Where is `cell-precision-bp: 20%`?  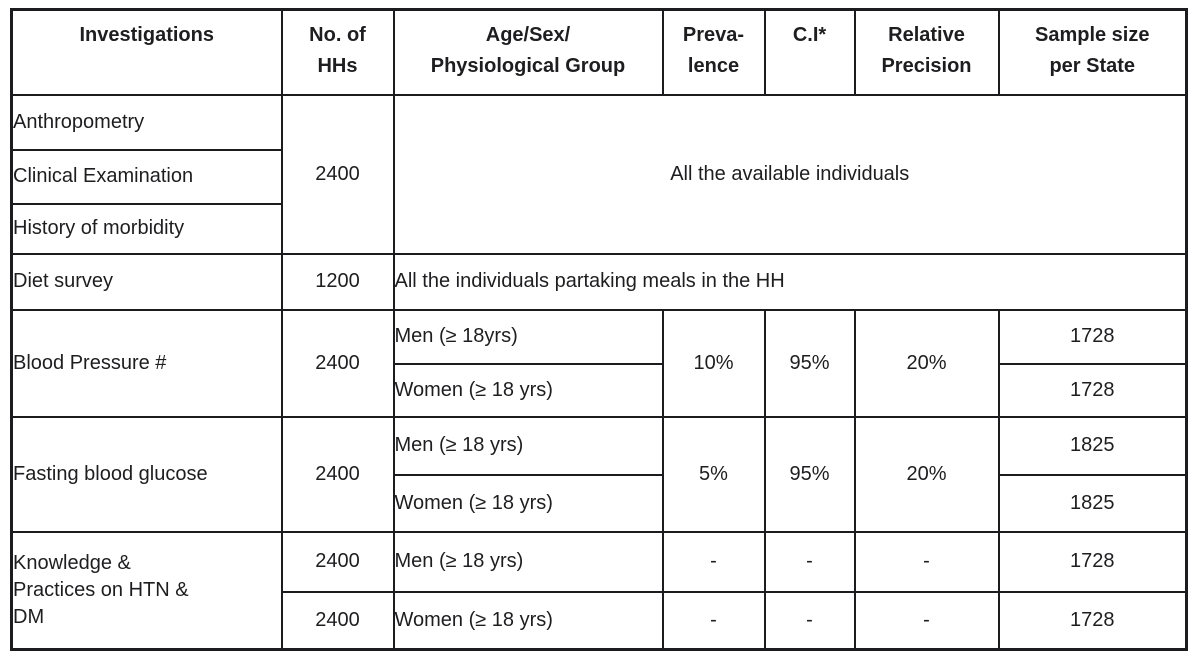 cell-precision-bp: 20% is located at coordinates (926, 363).